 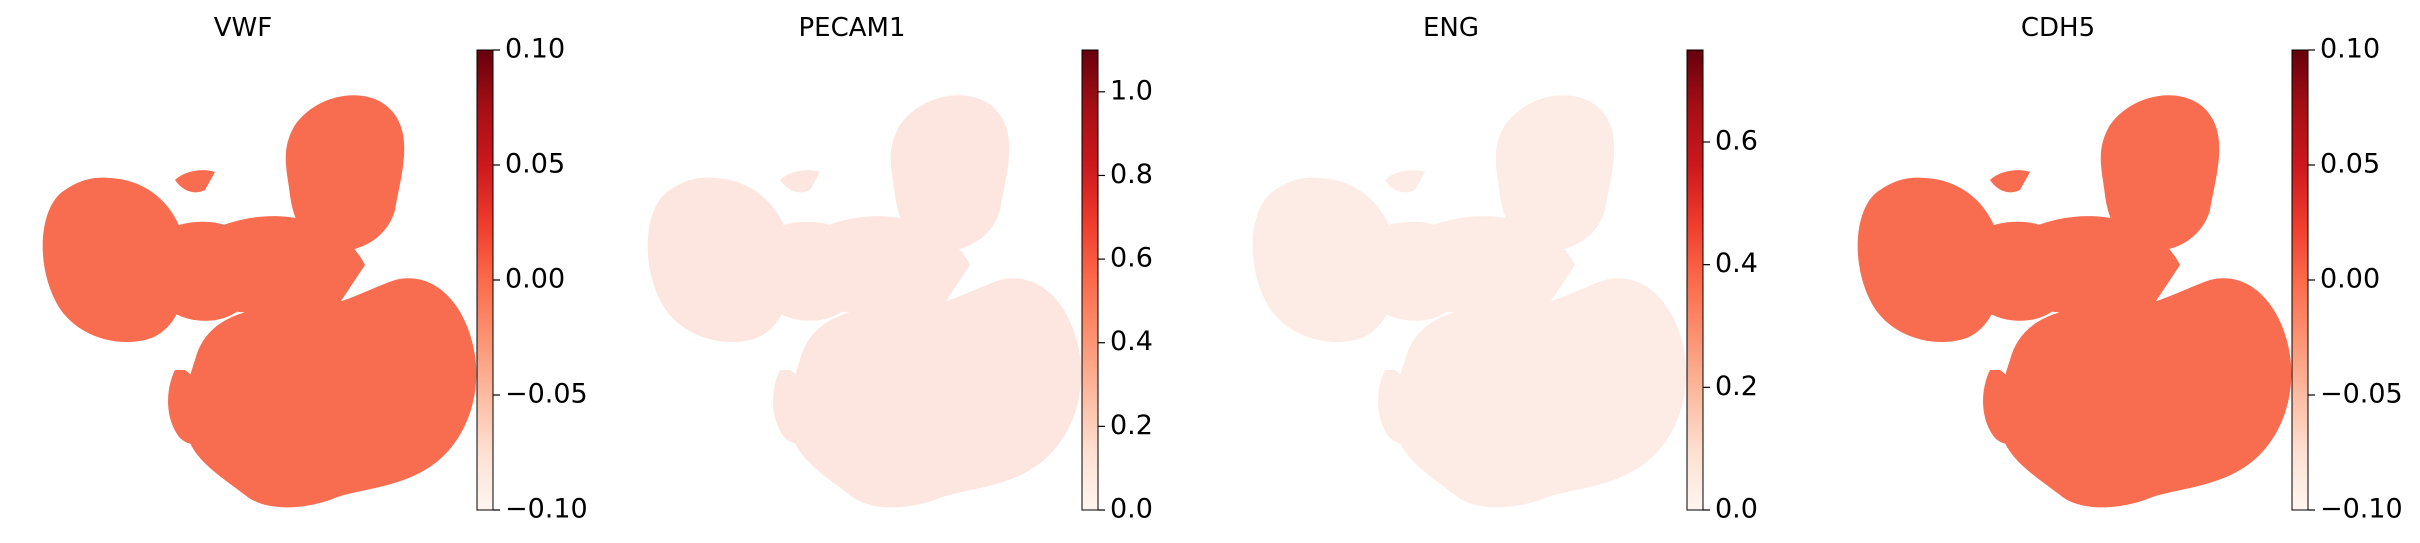 I want to click on umap-scatter, so click(x=2074, y=301).